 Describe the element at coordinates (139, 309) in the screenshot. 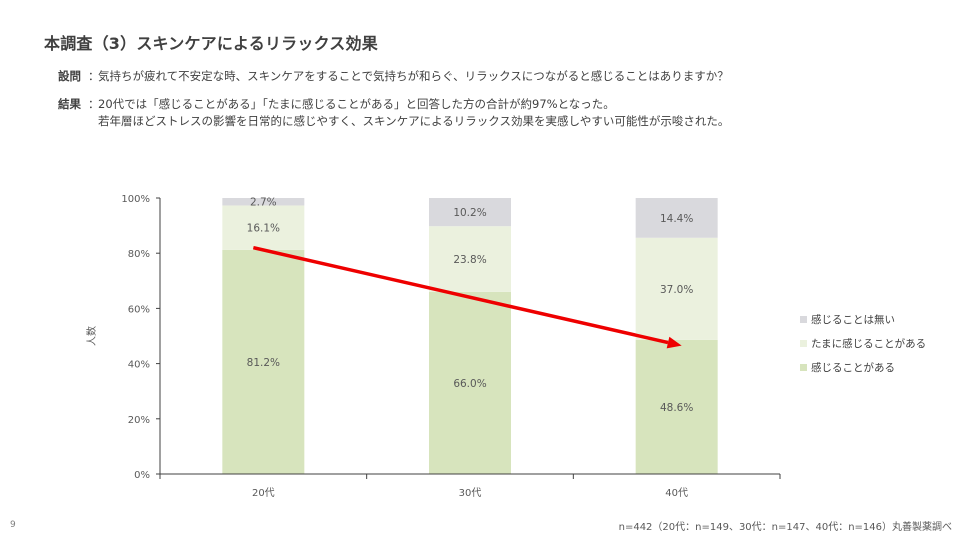

I see `y-tick-label-3: 60%` at that location.